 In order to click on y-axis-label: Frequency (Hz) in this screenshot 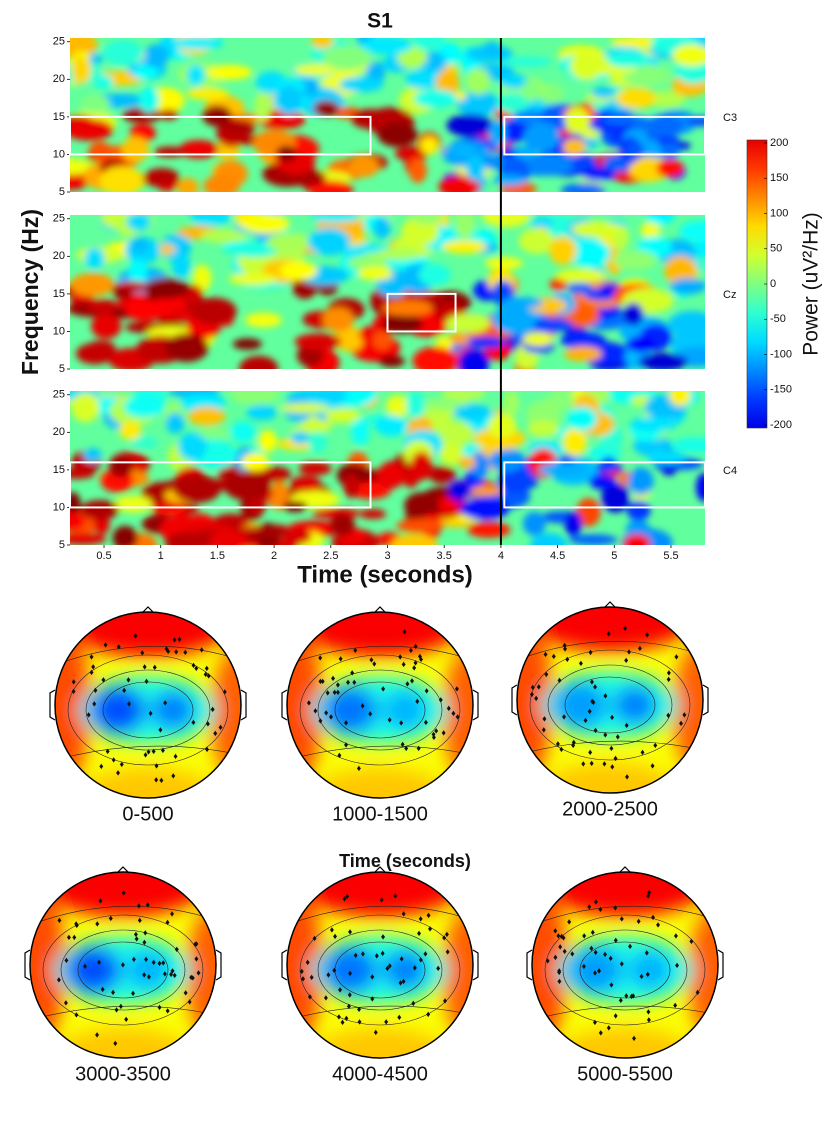, I will do `click(30, 292)`.